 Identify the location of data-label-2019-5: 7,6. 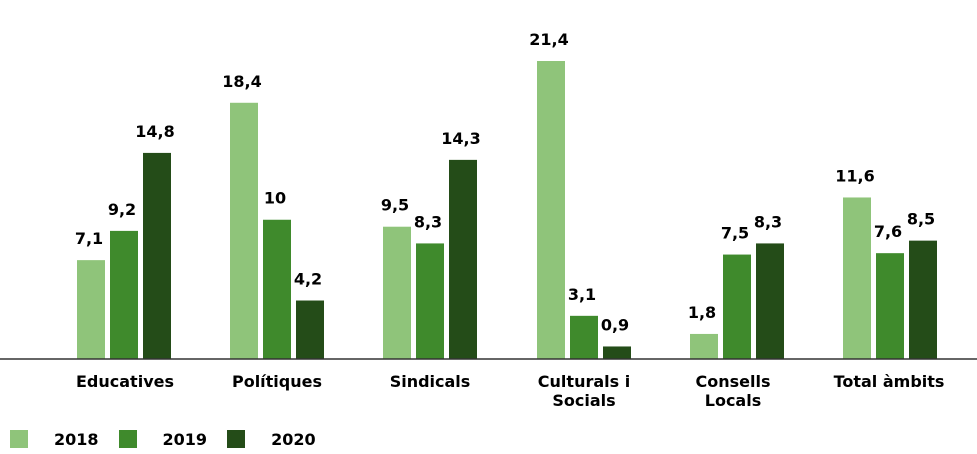
(888, 231).